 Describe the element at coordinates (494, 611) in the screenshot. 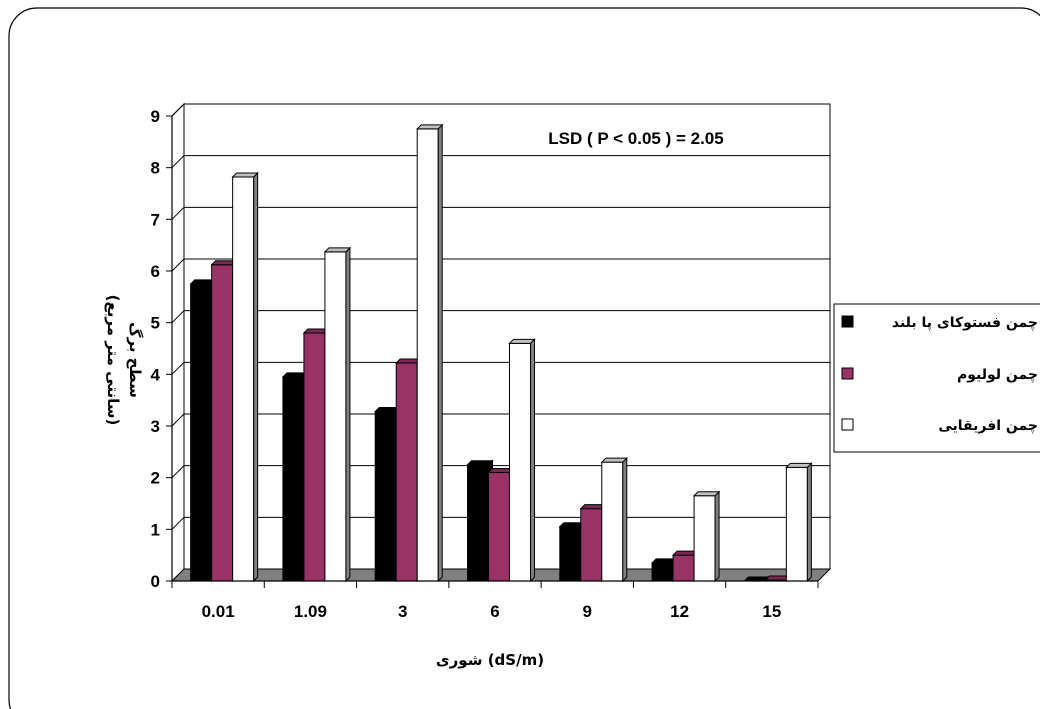

I see `x-tick-label: 6` at that location.